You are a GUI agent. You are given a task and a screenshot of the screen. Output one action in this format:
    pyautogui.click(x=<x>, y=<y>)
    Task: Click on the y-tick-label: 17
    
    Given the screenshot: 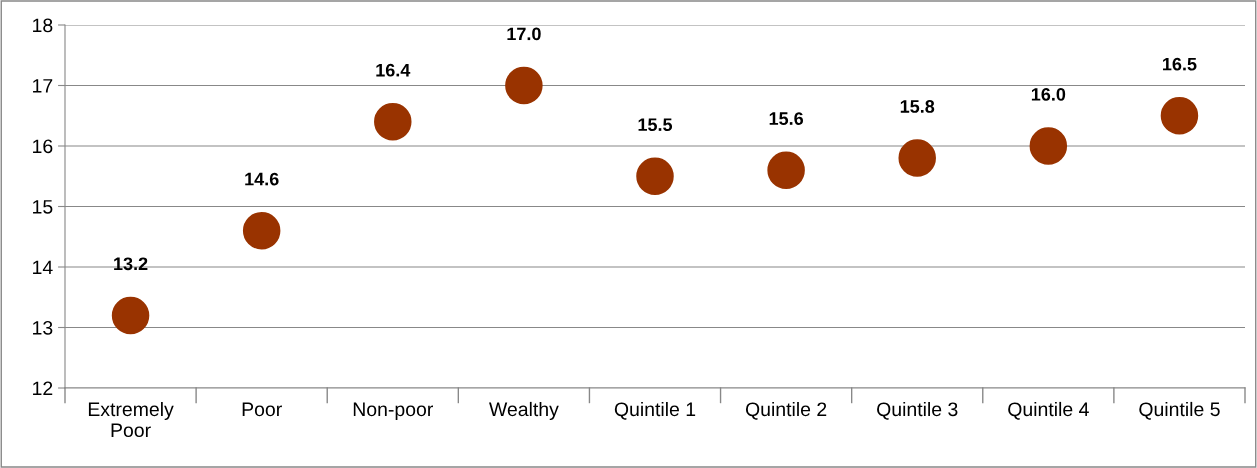 What is the action you would take?
    pyautogui.click(x=43, y=86)
    